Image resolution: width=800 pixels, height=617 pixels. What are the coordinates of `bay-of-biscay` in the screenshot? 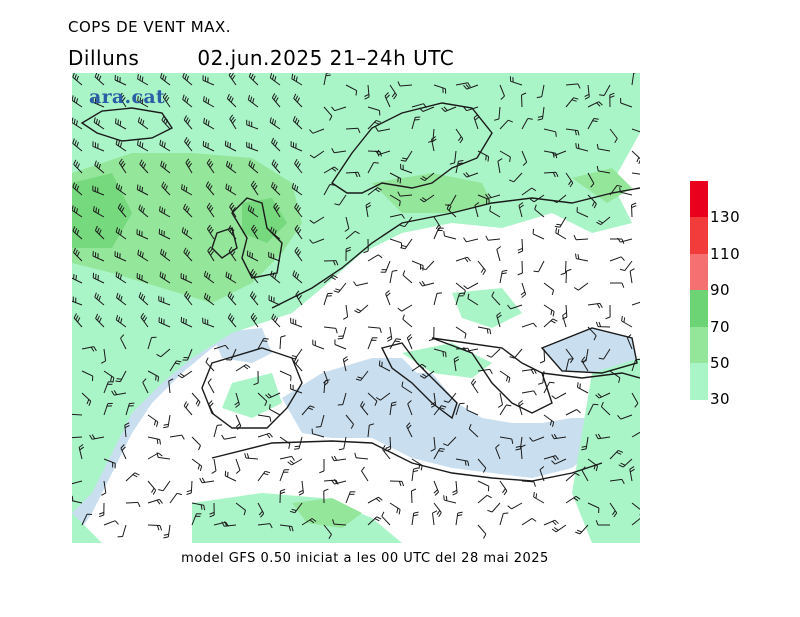 It's located at (242, 345).